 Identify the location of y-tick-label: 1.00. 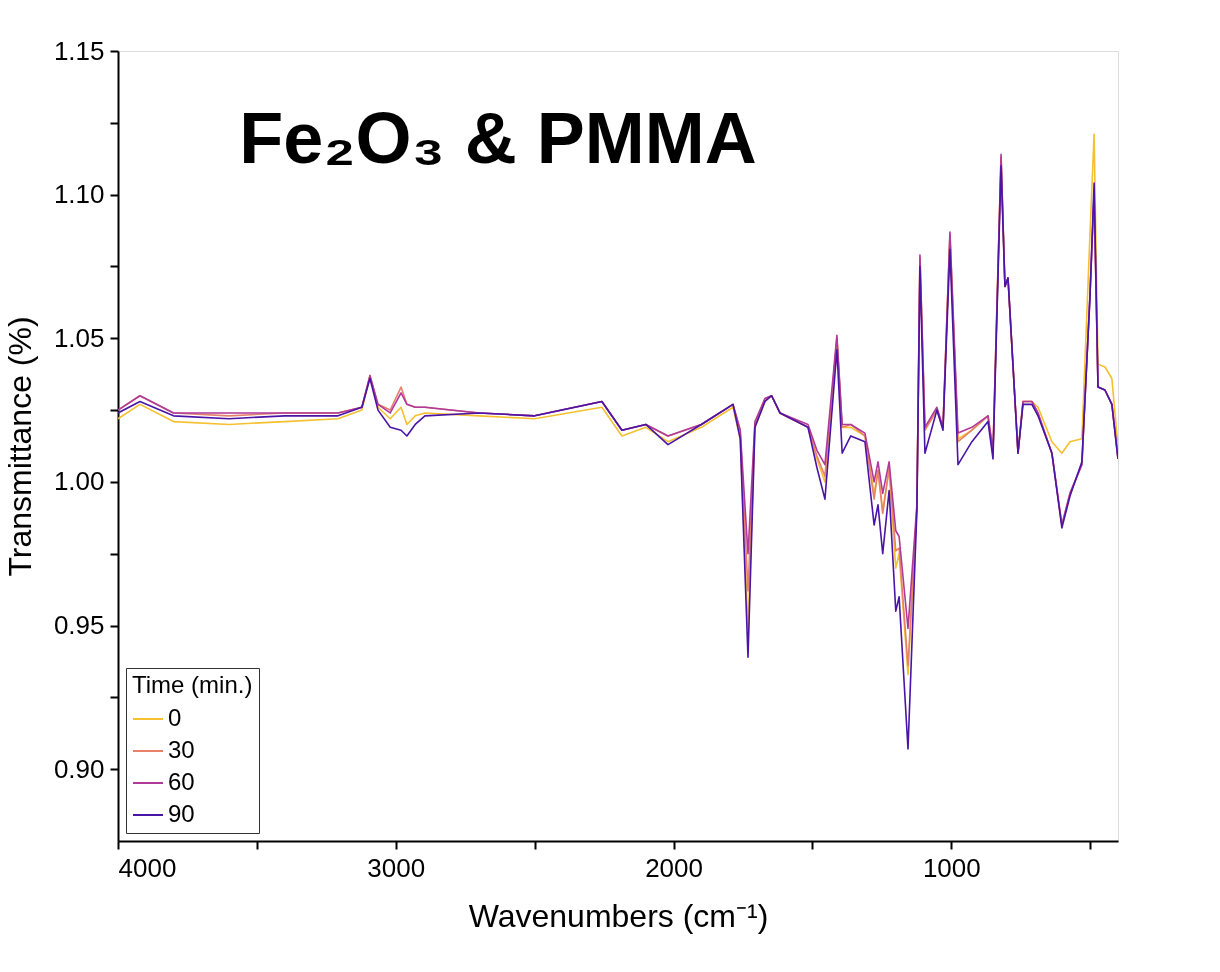
(79, 481).